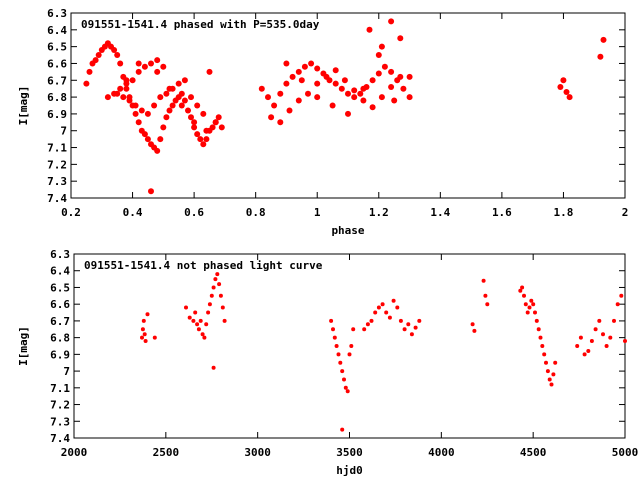  I want to click on phased-y-tick-label: 7.1, so click(57, 148).